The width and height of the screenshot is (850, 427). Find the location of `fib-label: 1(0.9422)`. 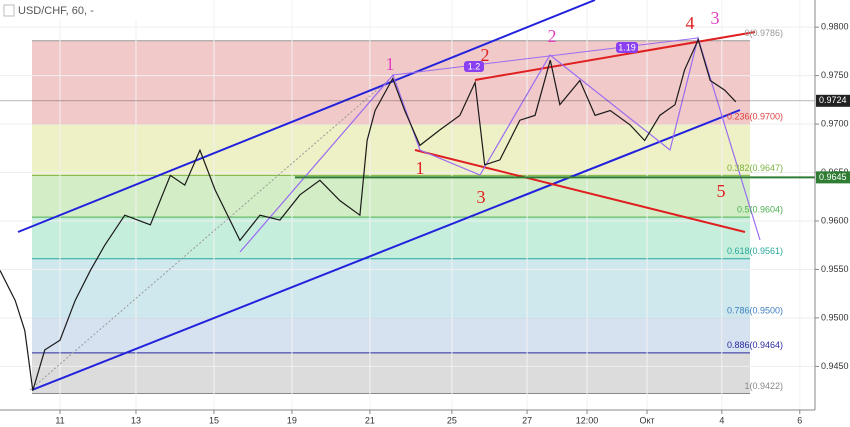

fib-label: 1(0.9422) is located at coordinates (763, 386).